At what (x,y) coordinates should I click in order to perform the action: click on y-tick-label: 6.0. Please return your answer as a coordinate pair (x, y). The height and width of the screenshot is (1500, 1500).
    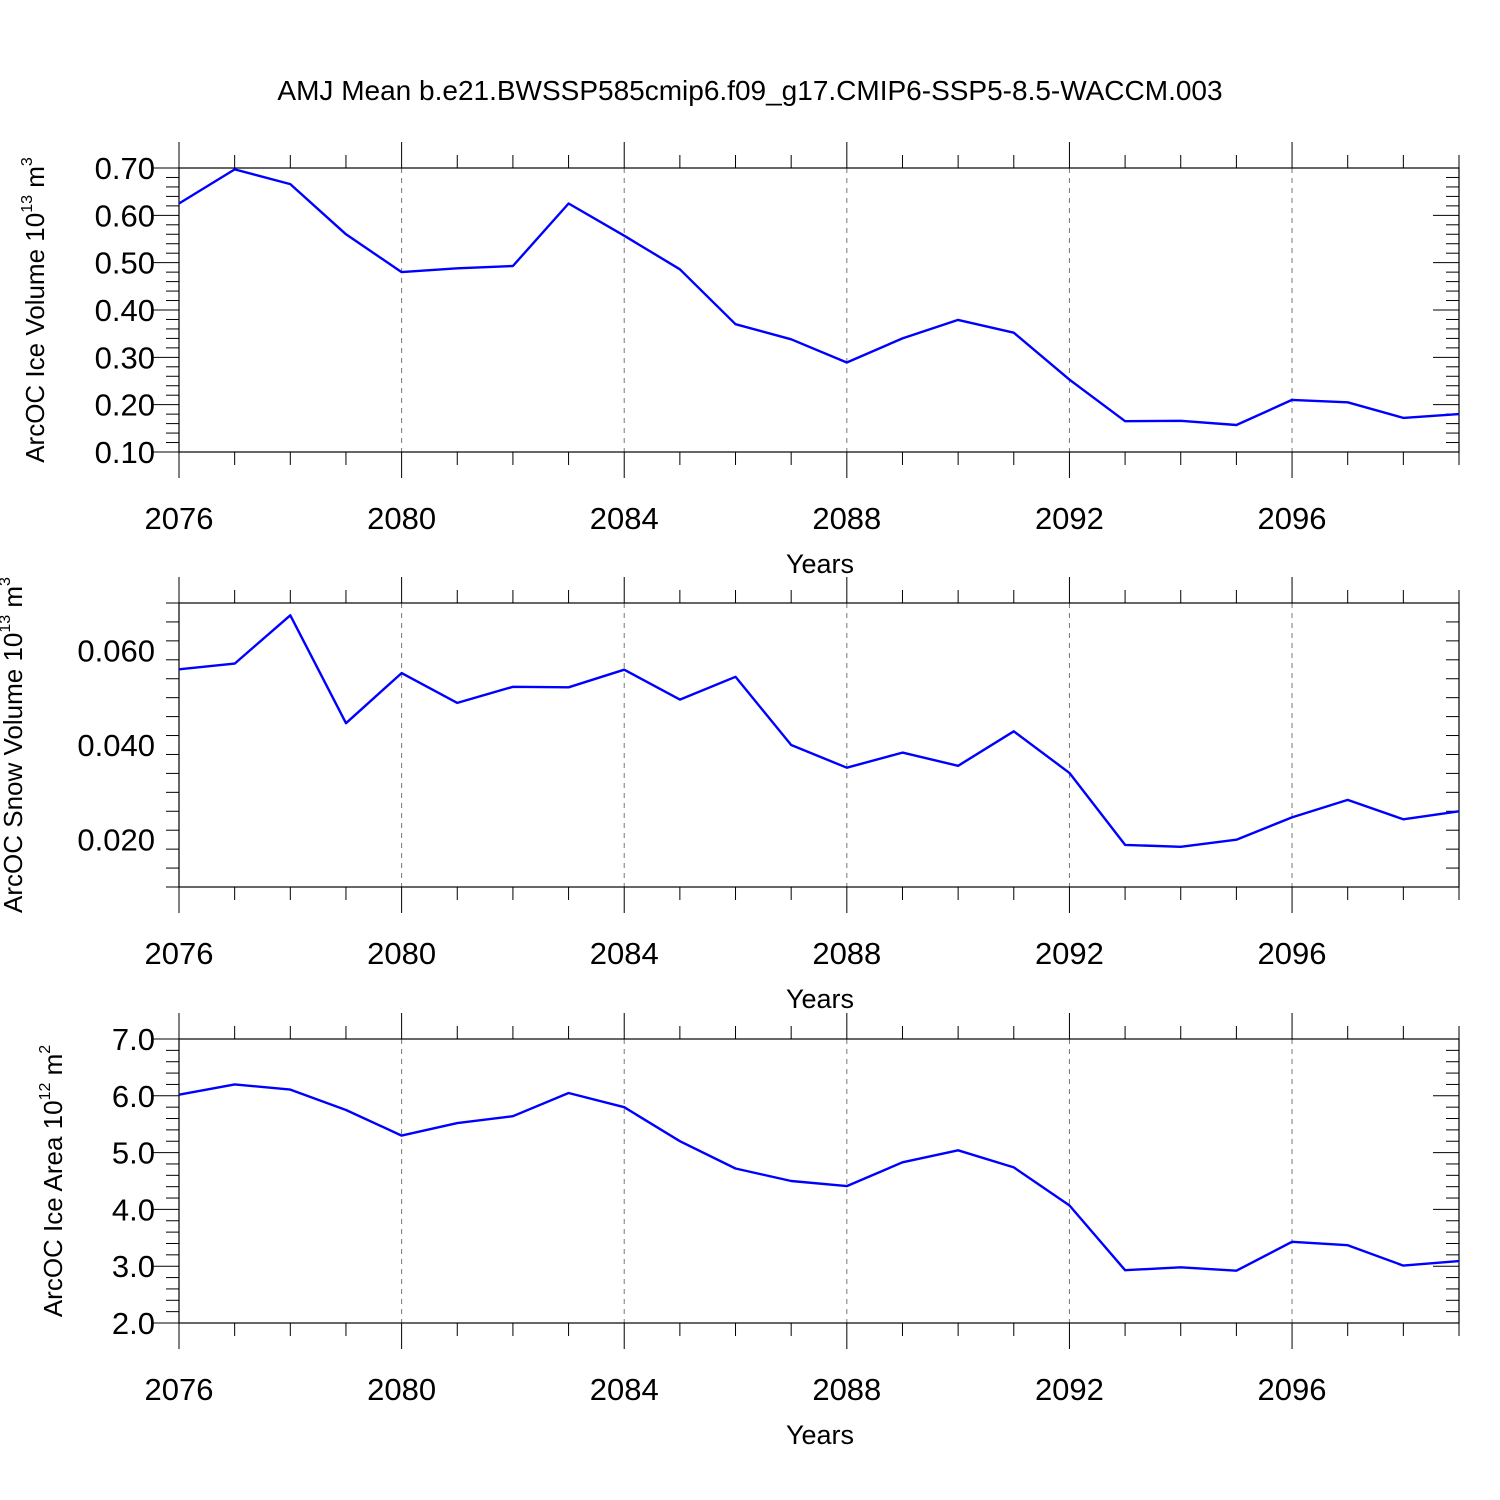
    Looking at the image, I should click on (133, 1096).